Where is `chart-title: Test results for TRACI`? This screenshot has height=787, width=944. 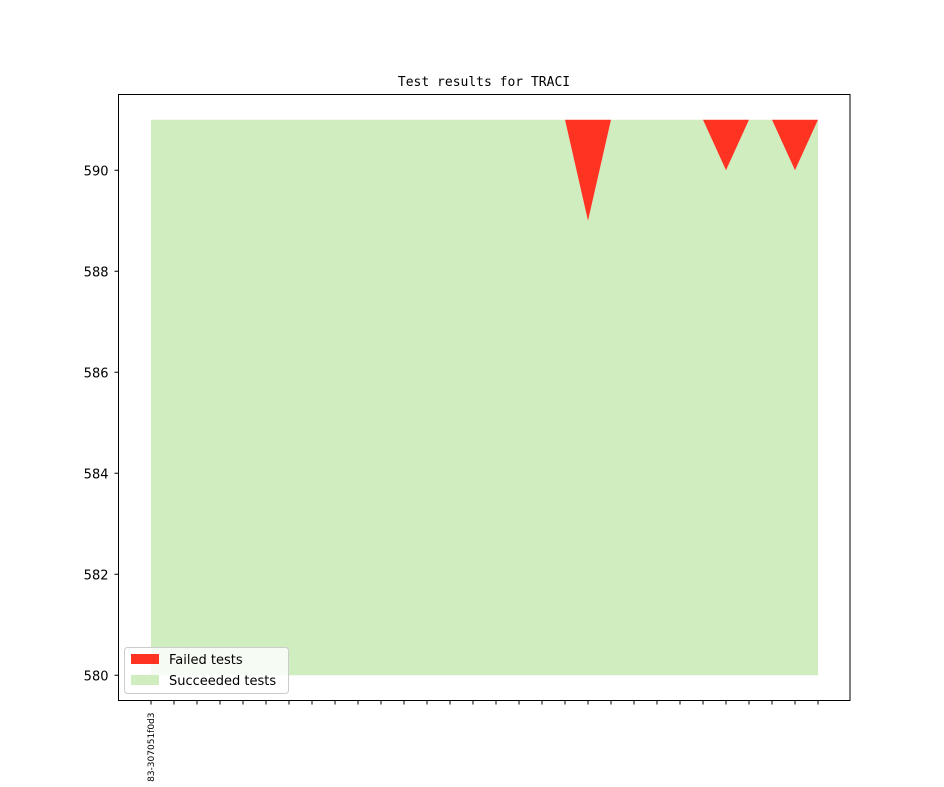 chart-title: Test results for TRACI is located at coordinates (484, 82).